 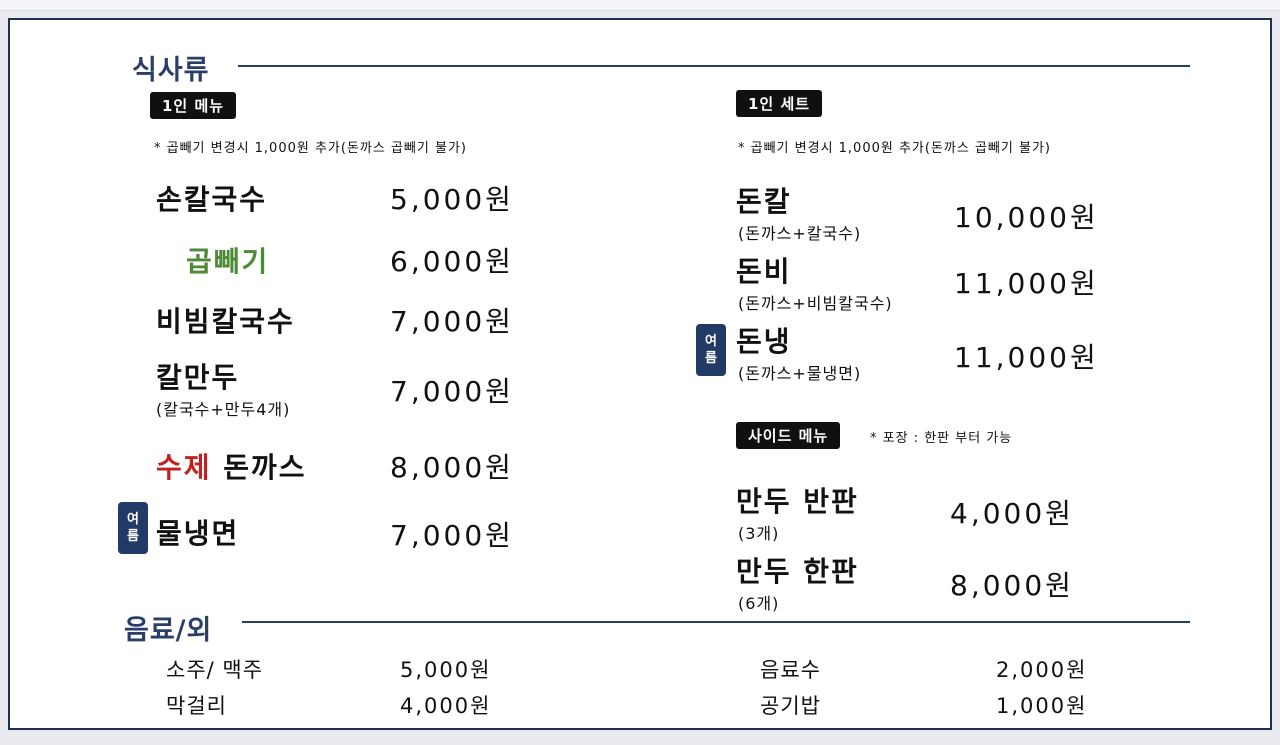 I want to click on meal-section-rule, so click(x=714, y=66).